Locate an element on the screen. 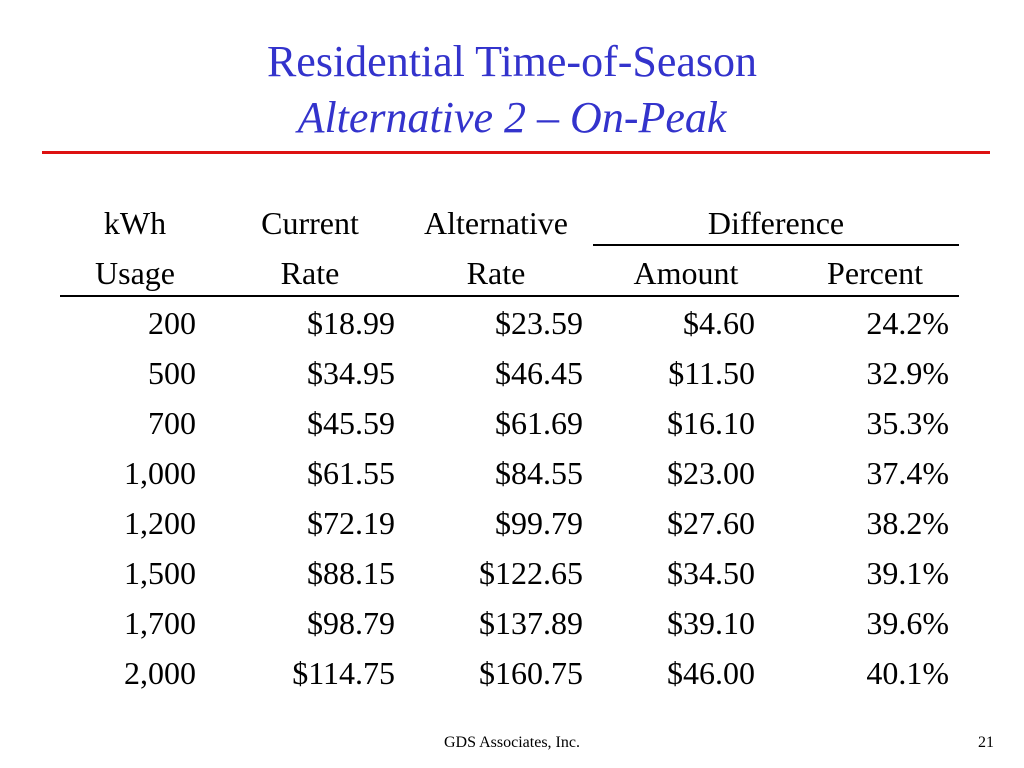 Image resolution: width=1024 pixels, height=768 pixels. cell-usage: 500 is located at coordinates (172, 373).